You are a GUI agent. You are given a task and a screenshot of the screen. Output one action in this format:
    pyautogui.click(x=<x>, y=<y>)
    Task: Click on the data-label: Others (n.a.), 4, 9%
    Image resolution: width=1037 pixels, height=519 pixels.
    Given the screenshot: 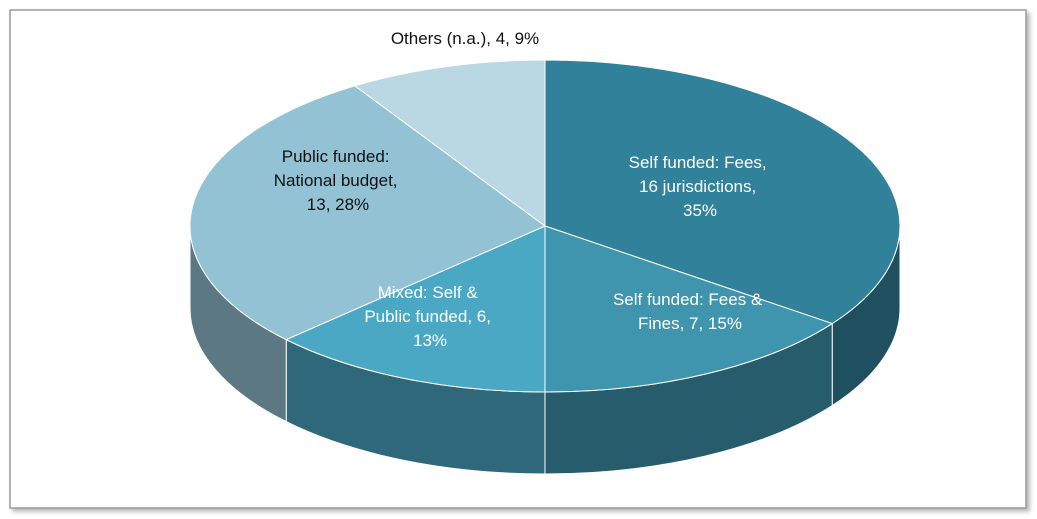 What is the action you would take?
    pyautogui.click(x=465, y=38)
    